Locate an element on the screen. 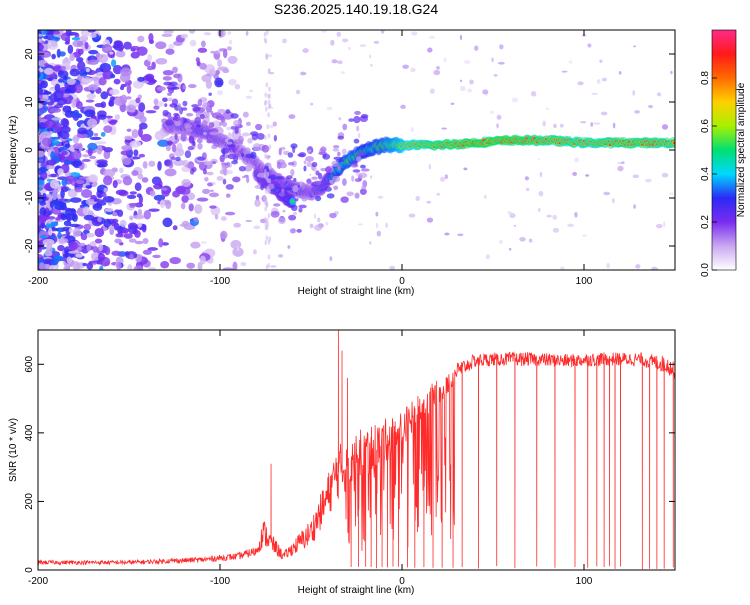 The image size is (750, 605). figure-title: S236.2025.140.19.18.G24 is located at coordinates (356, 9).